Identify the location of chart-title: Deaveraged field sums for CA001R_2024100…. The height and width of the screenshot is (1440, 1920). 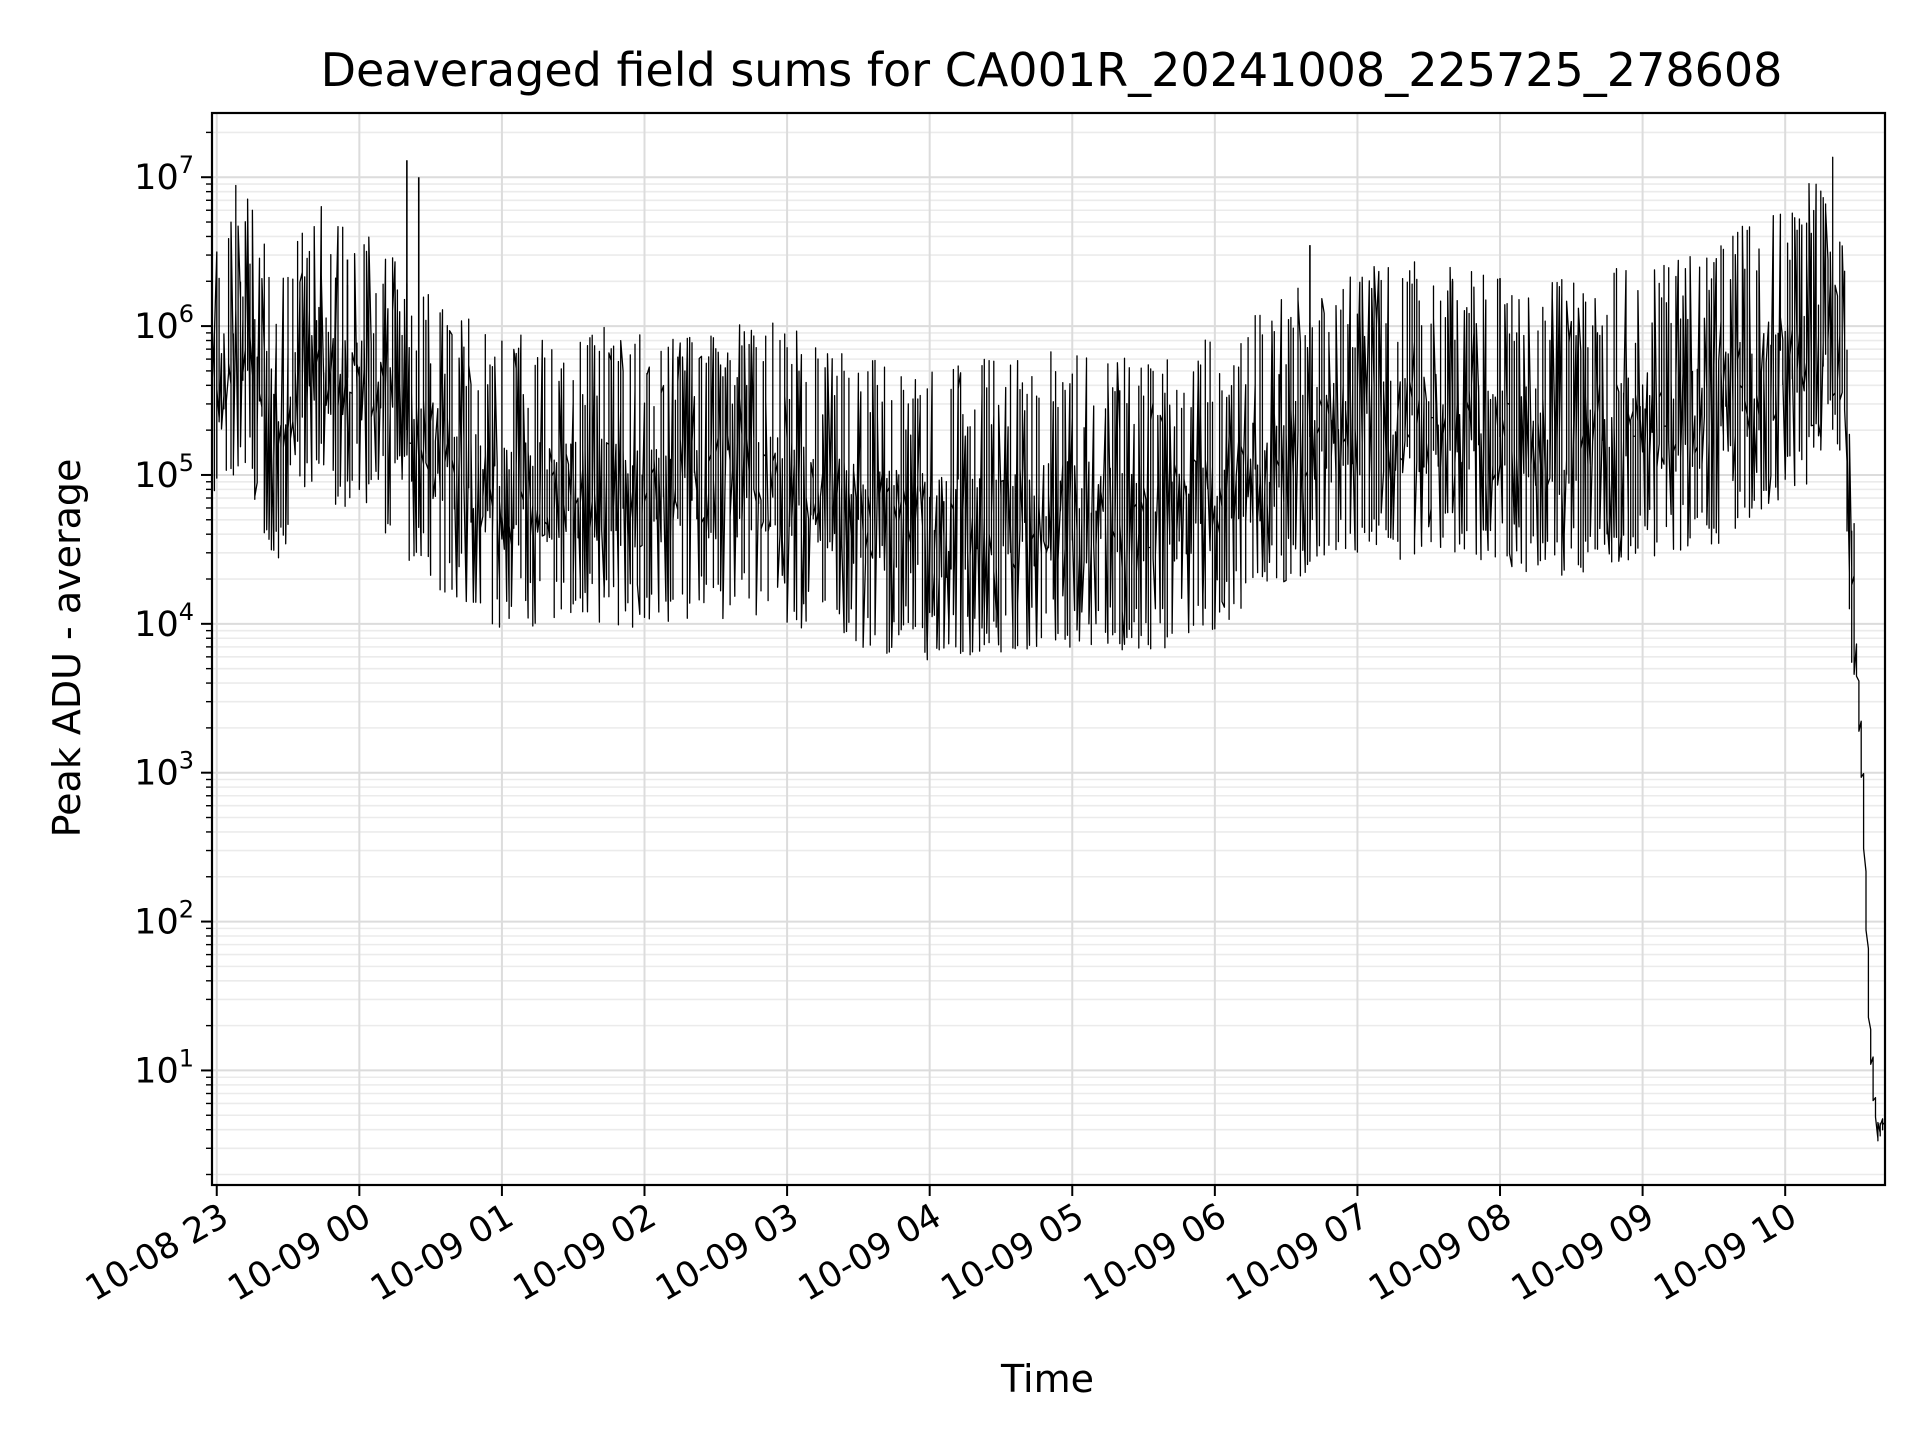
(1052, 70).